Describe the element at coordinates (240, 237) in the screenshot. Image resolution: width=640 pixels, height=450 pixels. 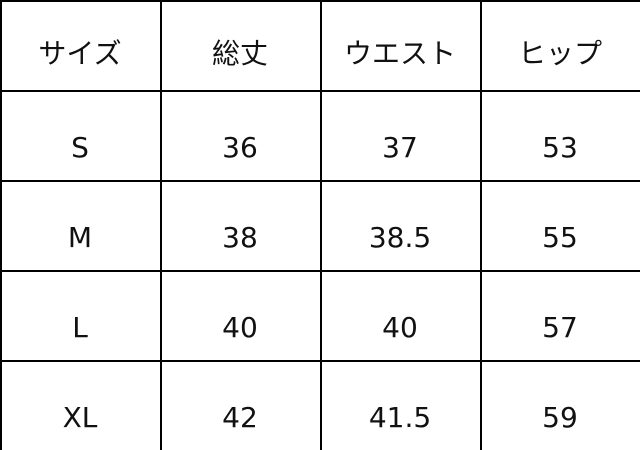
I see `measurement-cell: 38` at that location.